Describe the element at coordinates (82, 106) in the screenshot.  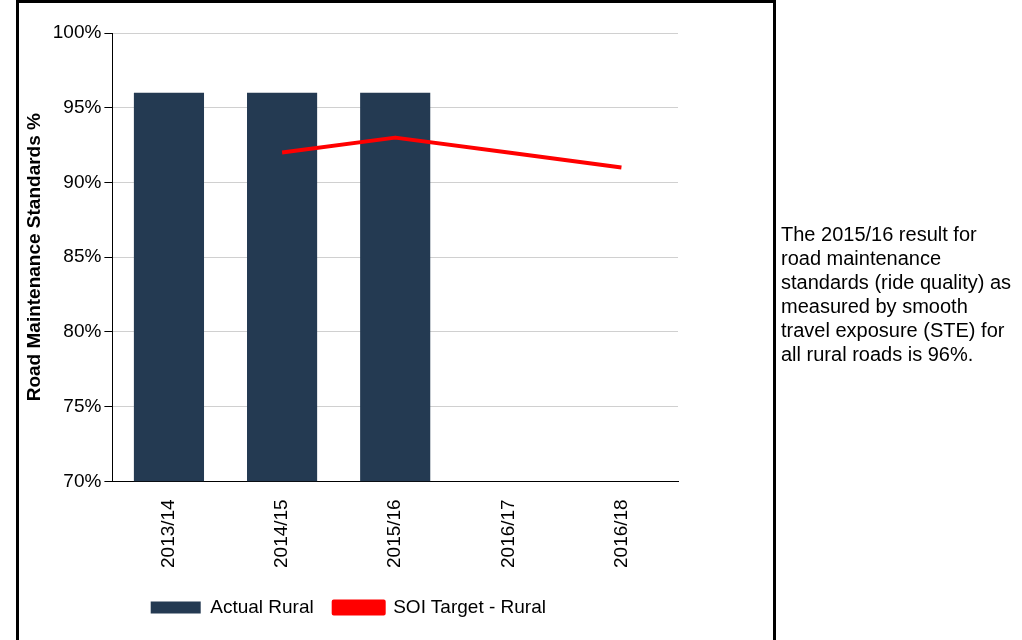
I see `y-tick-label: 95%` at that location.